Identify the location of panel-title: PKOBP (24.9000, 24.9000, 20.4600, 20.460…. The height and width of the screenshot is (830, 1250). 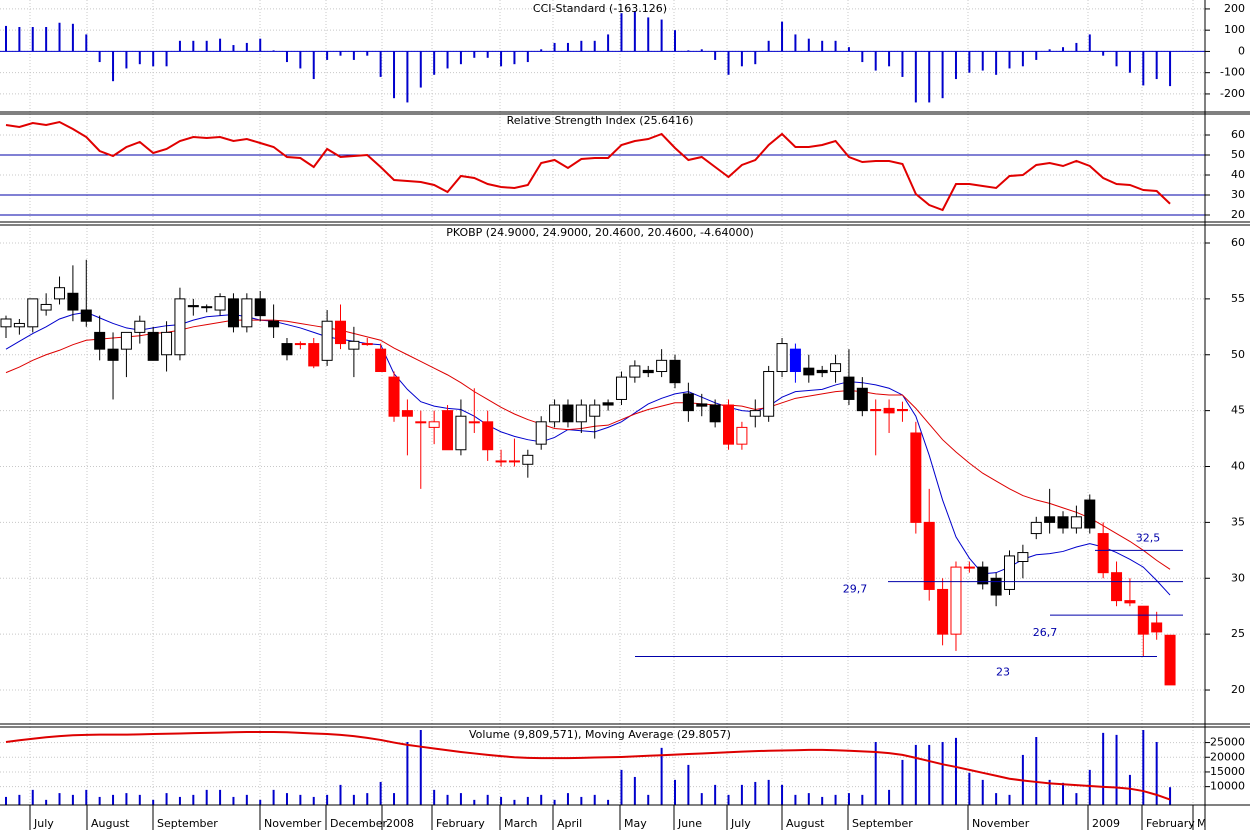
(600, 232).